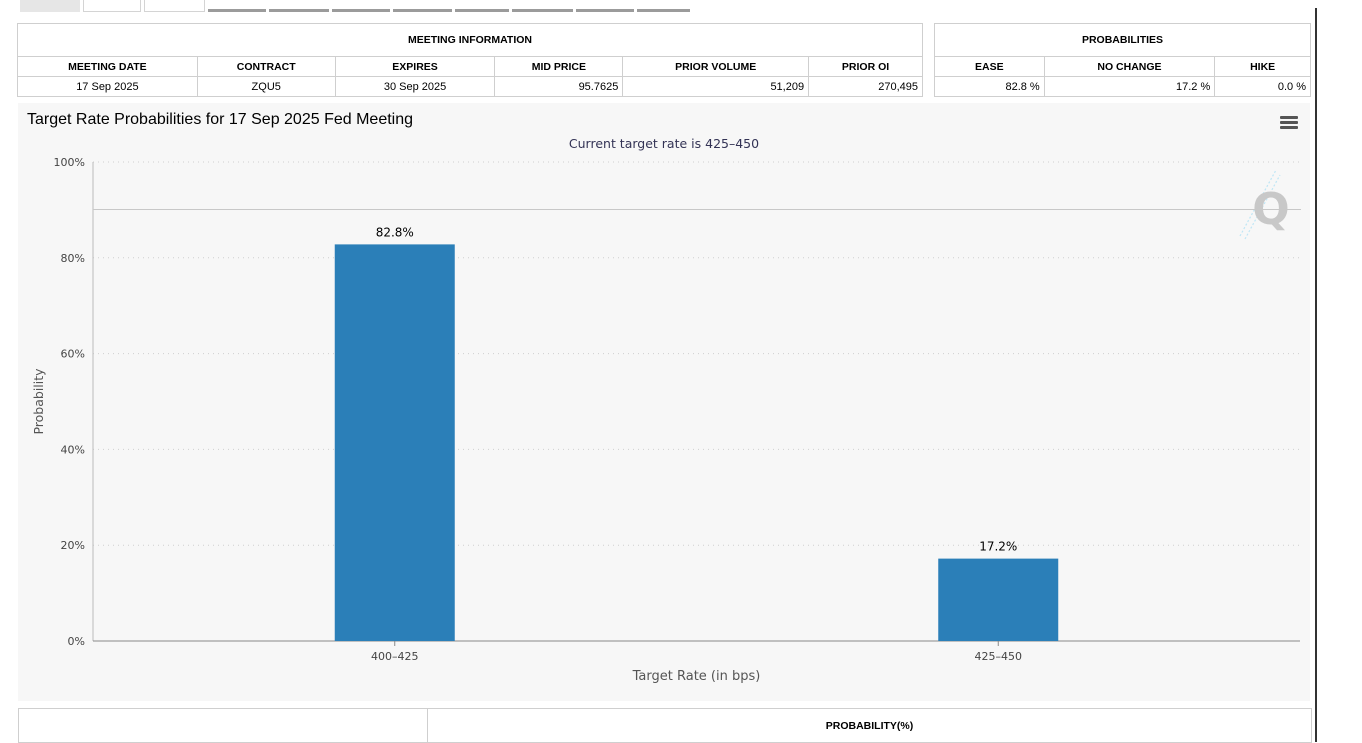 Image resolution: width=1362 pixels, height=743 pixels. What do you see at coordinates (1262, 86) in the screenshot?
I see `cell-hike: 0.0 %` at bounding box center [1262, 86].